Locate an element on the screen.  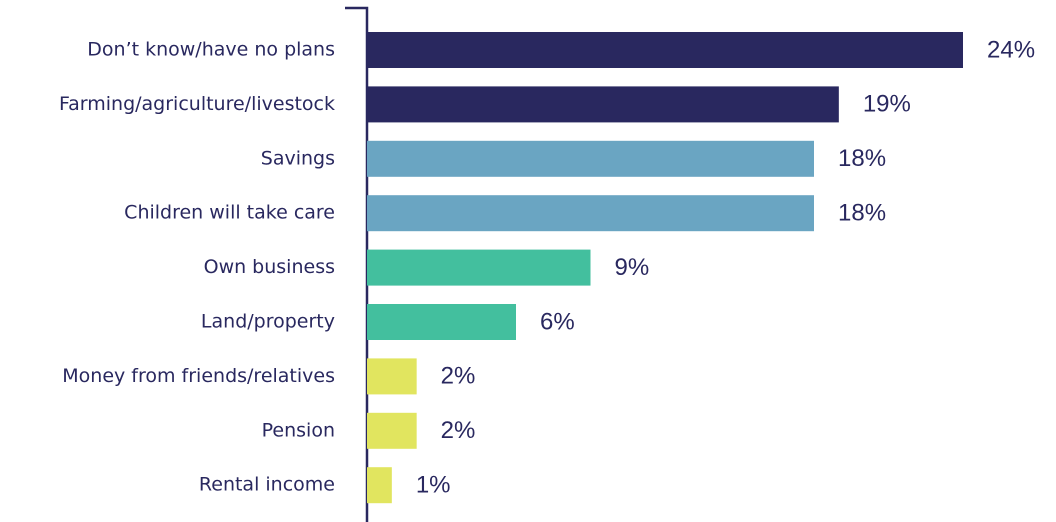
axis-line is located at coordinates (357, 264).